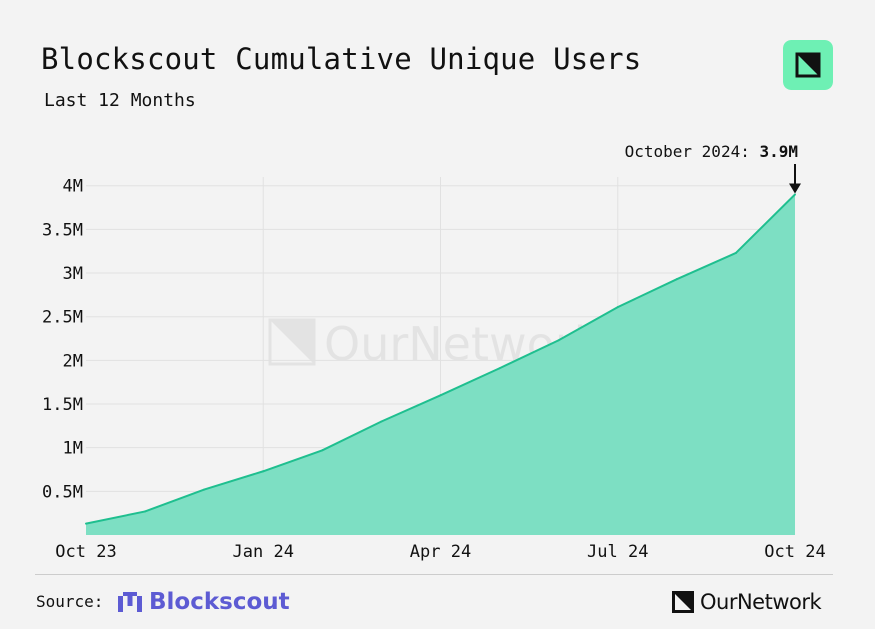 Image resolution: width=875 pixels, height=629 pixels. I want to click on x-tick-label: Oct 23, so click(85, 552).